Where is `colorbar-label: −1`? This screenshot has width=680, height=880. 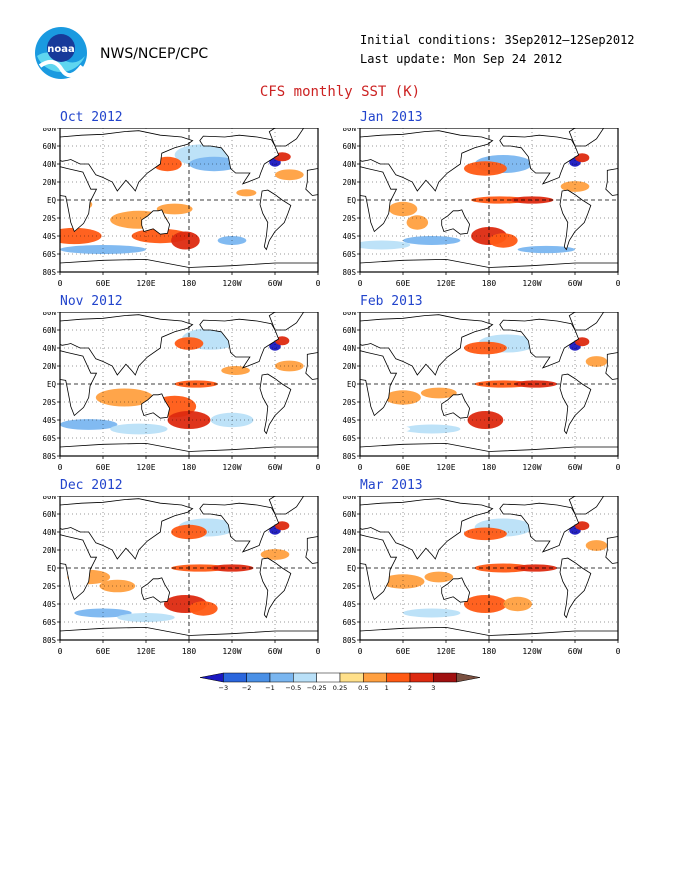
colorbar-label: −1 is located at coordinates (270, 688).